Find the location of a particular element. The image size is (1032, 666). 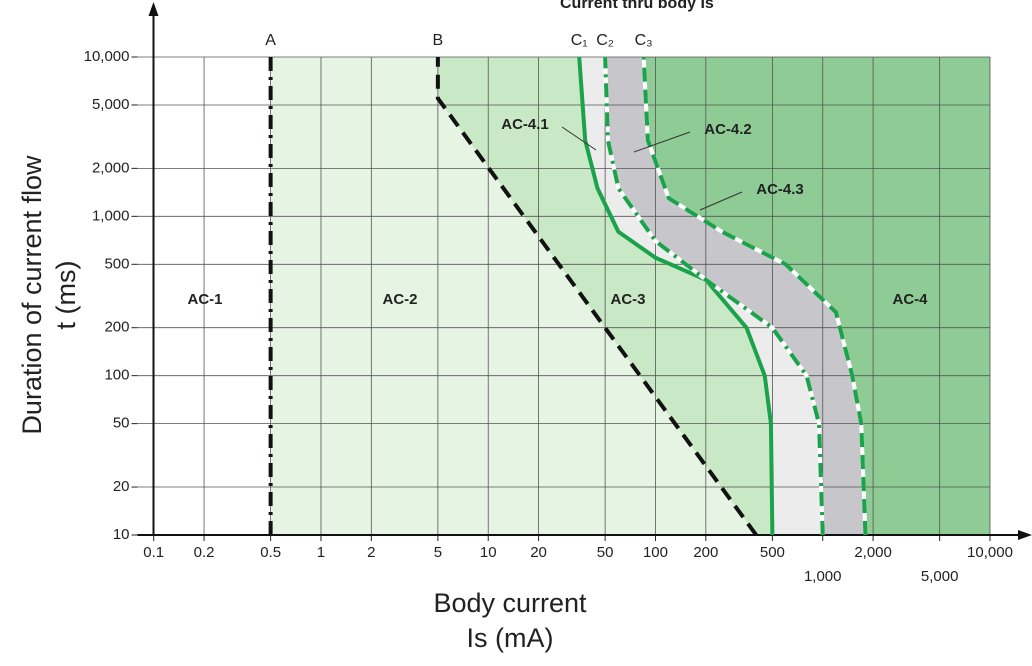

y-tick-label: 5,000 is located at coordinates (111, 104).